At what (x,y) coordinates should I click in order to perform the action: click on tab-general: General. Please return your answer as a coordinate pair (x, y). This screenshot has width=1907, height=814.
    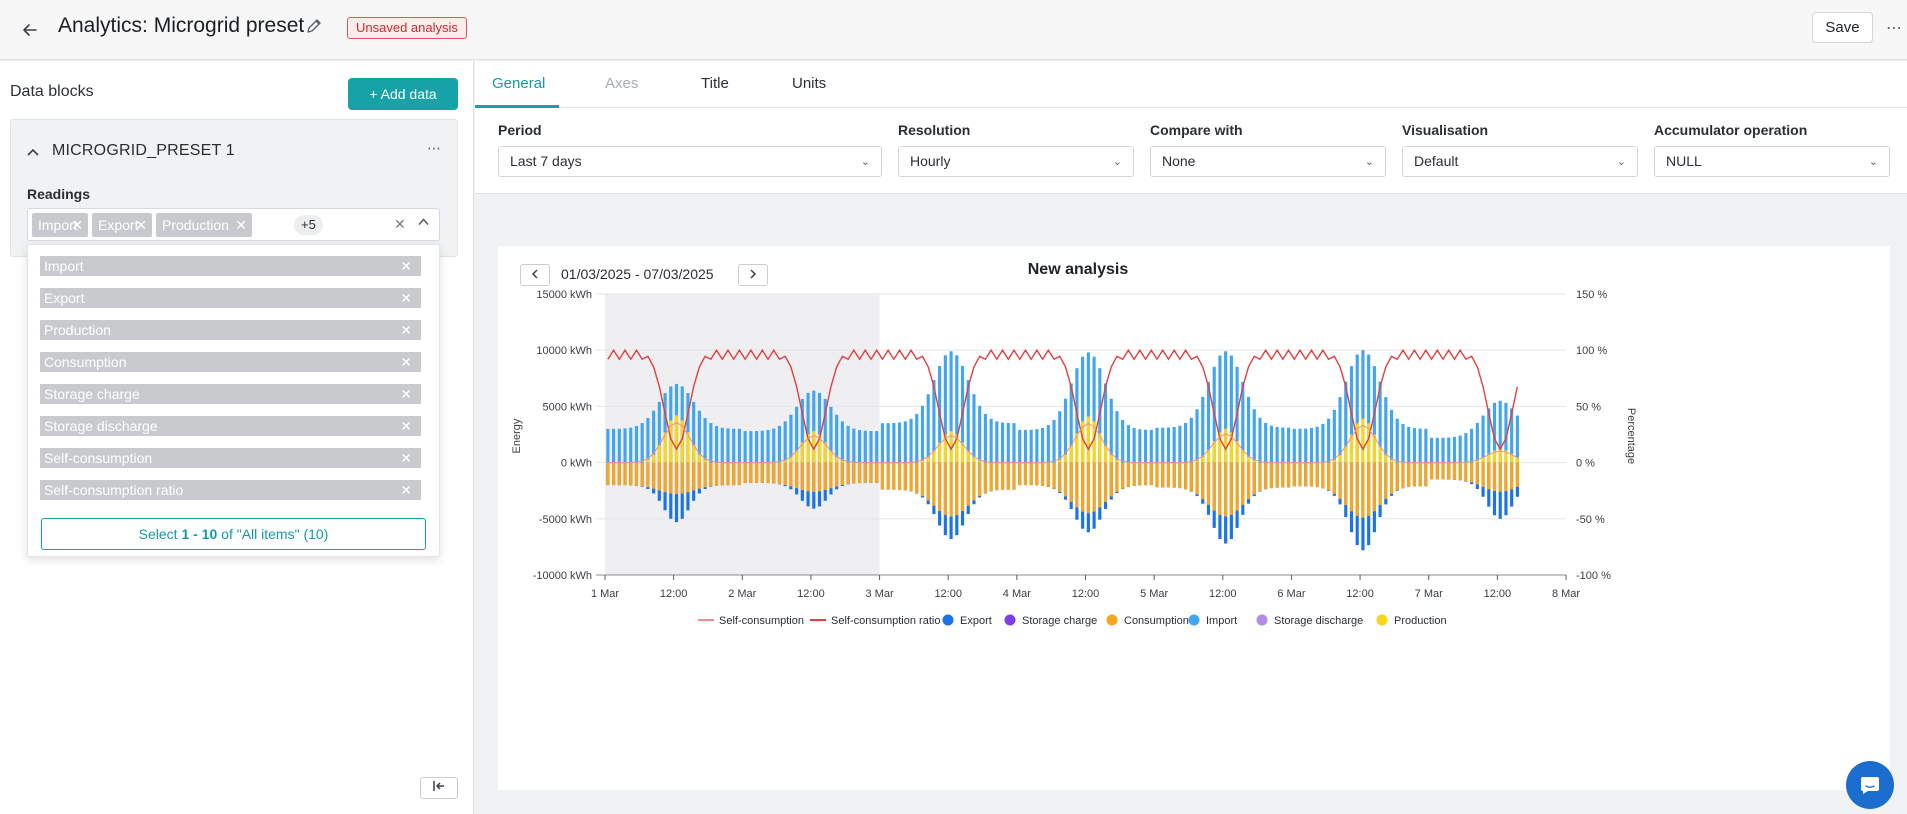
    Looking at the image, I should click on (519, 83).